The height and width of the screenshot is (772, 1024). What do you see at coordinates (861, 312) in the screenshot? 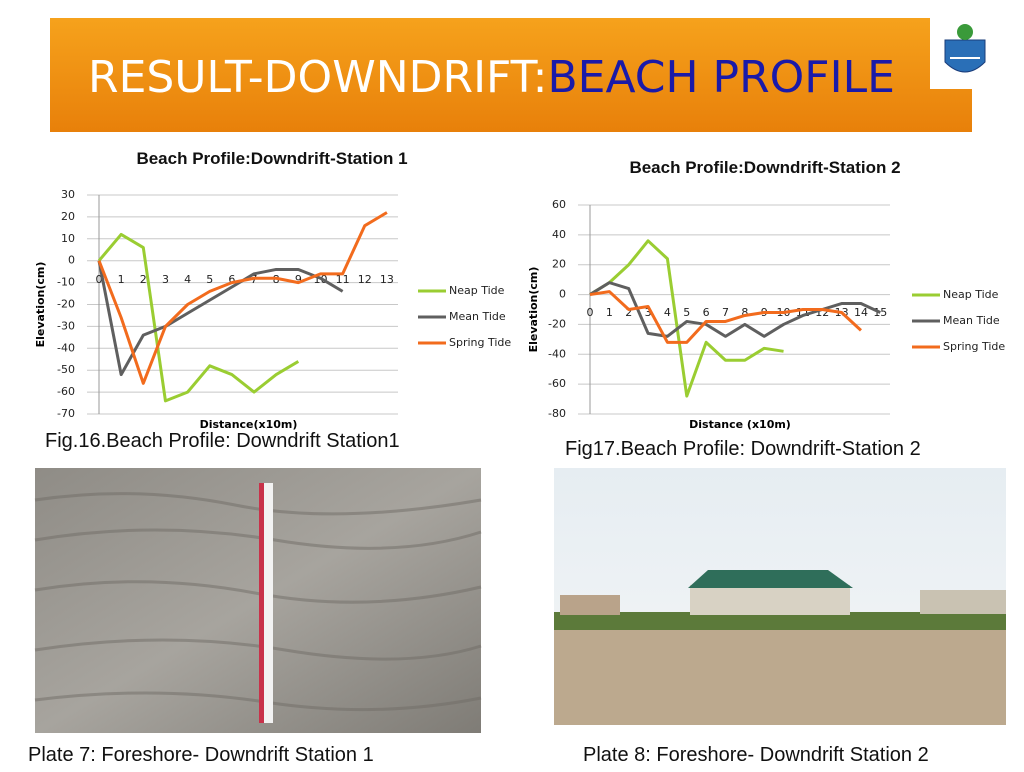
I see `x-tick-label: 14` at bounding box center [861, 312].